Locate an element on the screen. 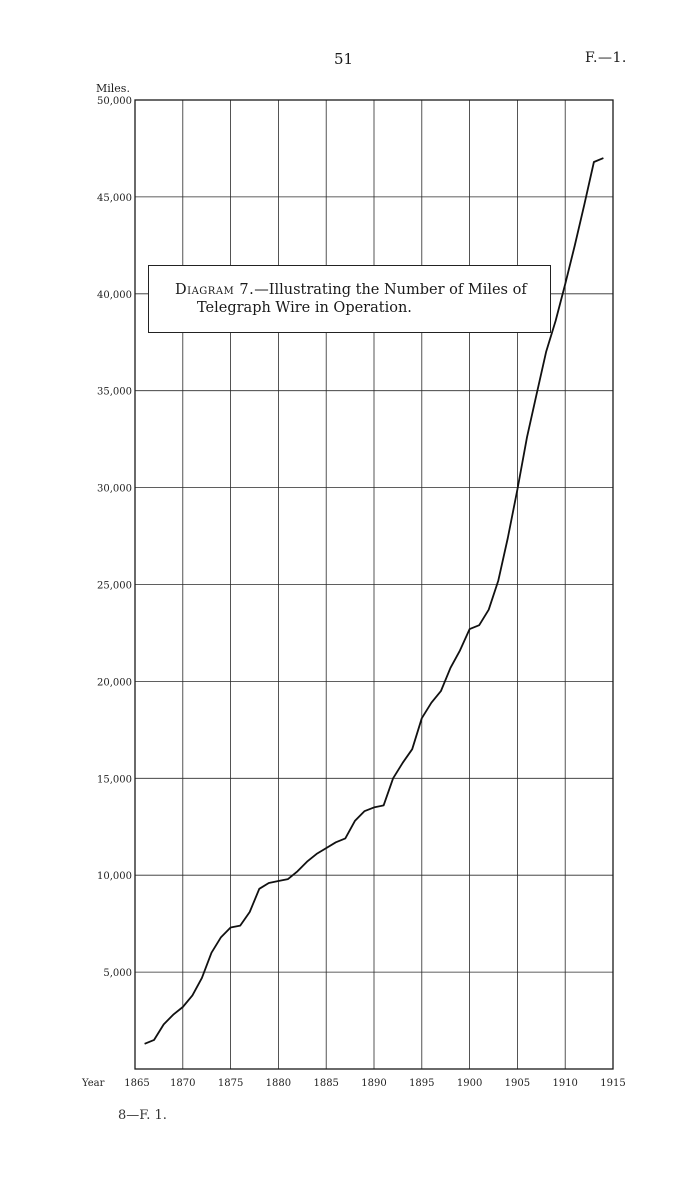  page-number: 51 is located at coordinates (344, 59).